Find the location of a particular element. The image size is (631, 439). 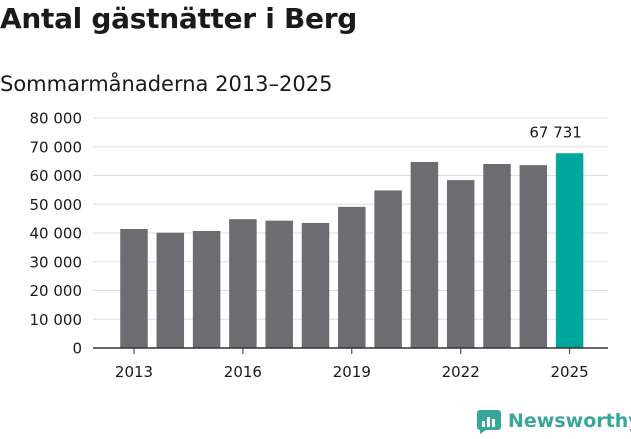

bar-2024 is located at coordinates (533, 256).